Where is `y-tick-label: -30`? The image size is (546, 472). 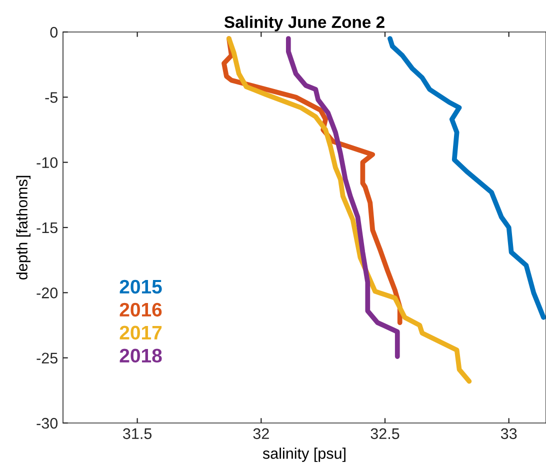 y-tick-label: -30 is located at coordinates (47, 423).